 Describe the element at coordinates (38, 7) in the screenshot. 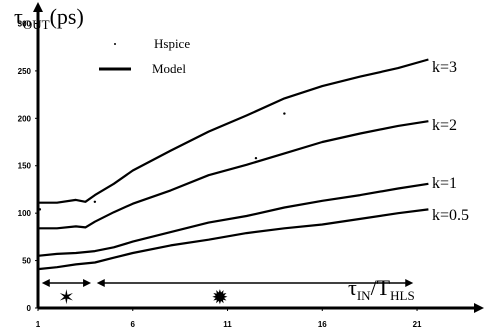

I see `y-axis-arrow` at that location.